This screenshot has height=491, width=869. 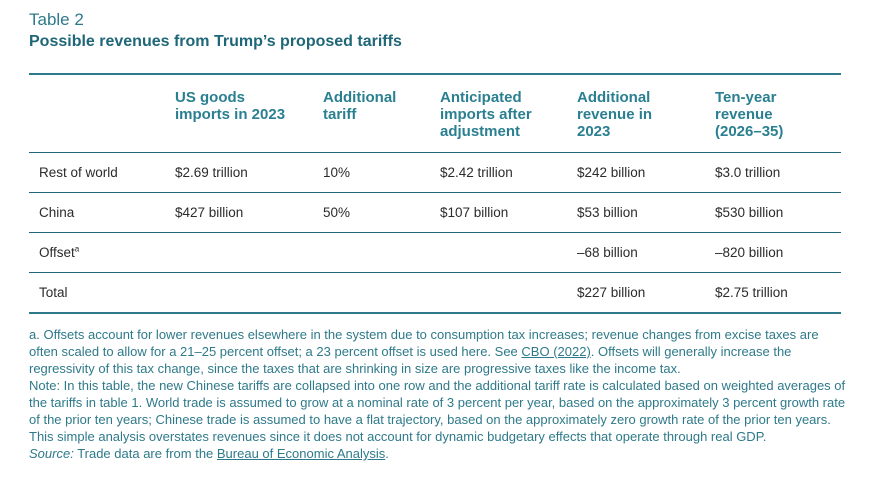 I want to click on table-cell: –820 billion, so click(x=749, y=252).